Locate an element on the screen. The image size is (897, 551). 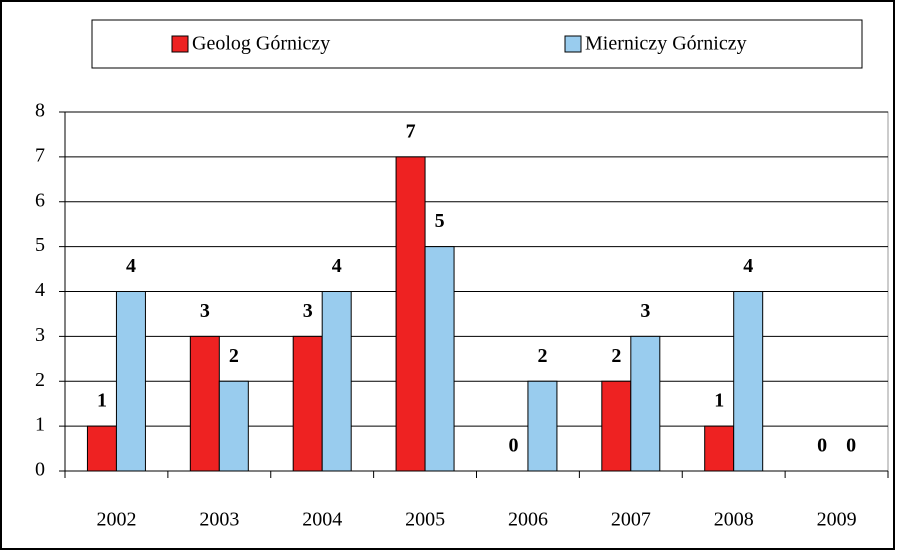
value-label: 5 is located at coordinates (440, 221).